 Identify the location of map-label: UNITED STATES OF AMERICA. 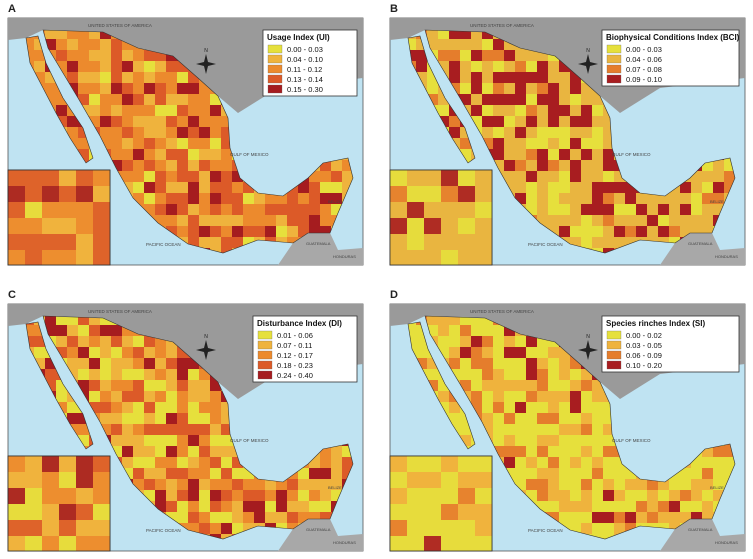
(502, 25).